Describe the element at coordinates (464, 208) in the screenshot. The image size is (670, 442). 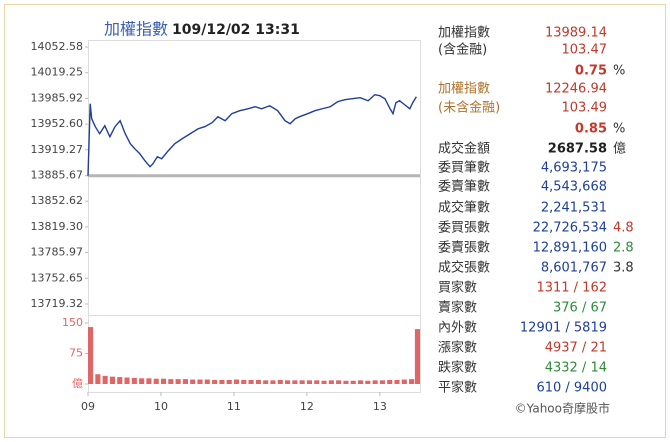
I see `row-label: 成交筆數` at that location.